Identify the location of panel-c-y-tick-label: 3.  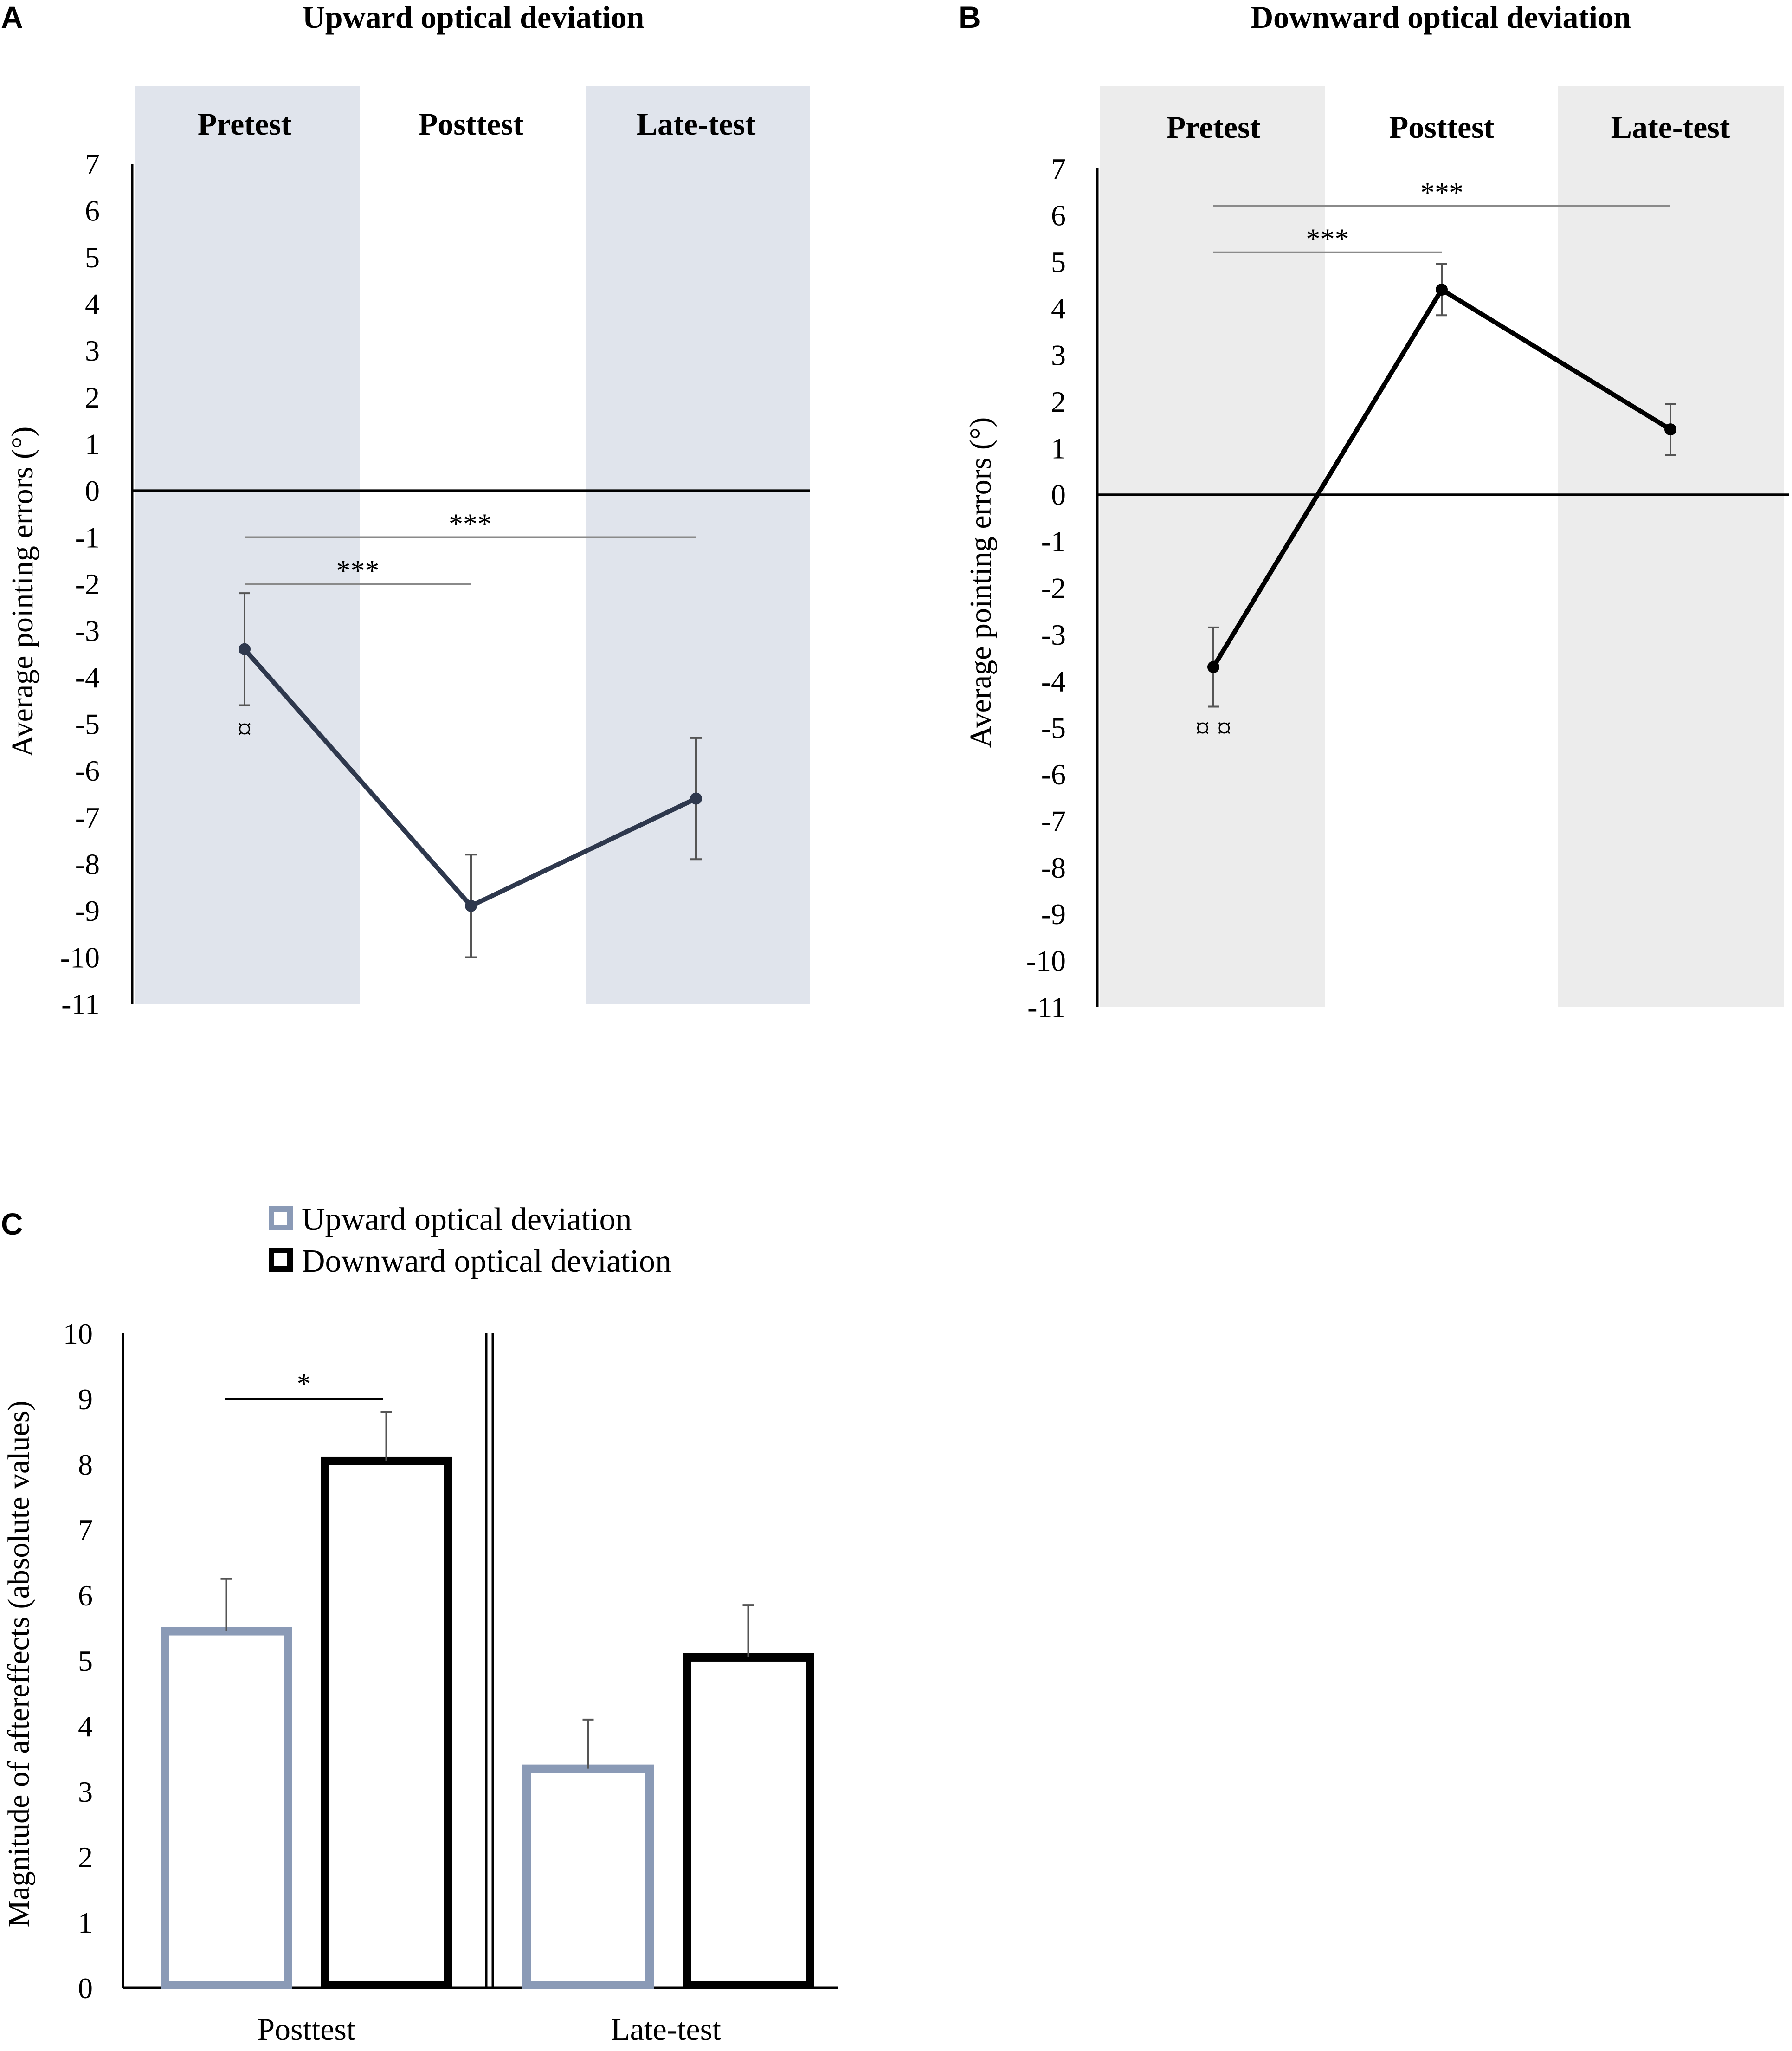
(85, 1791).